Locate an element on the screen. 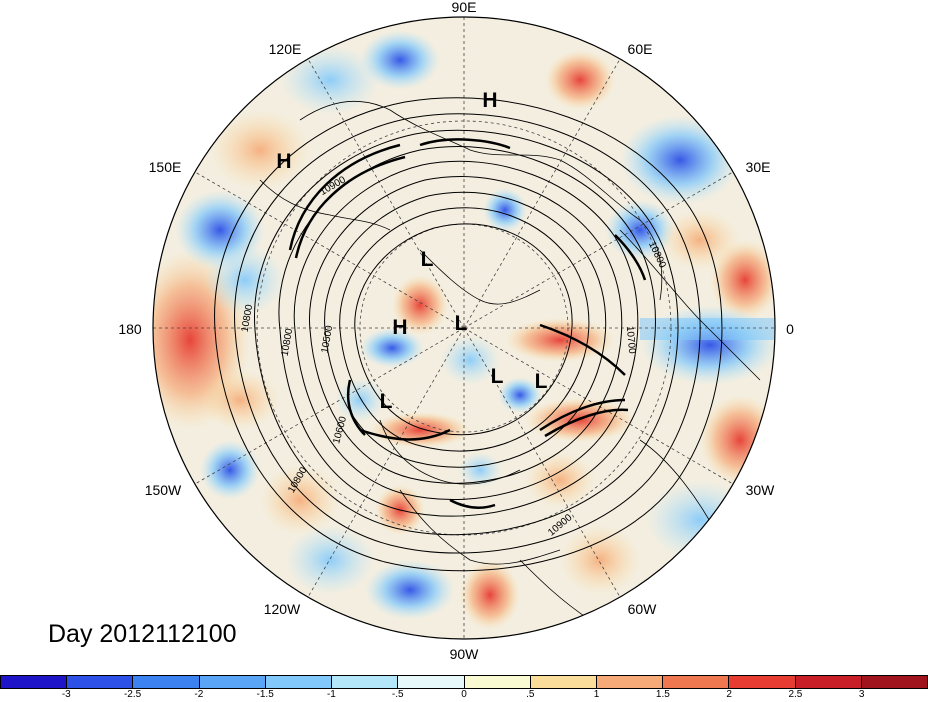 The height and width of the screenshot is (702, 928). colorbar-tick-label: -3 is located at coordinates (66, 694).